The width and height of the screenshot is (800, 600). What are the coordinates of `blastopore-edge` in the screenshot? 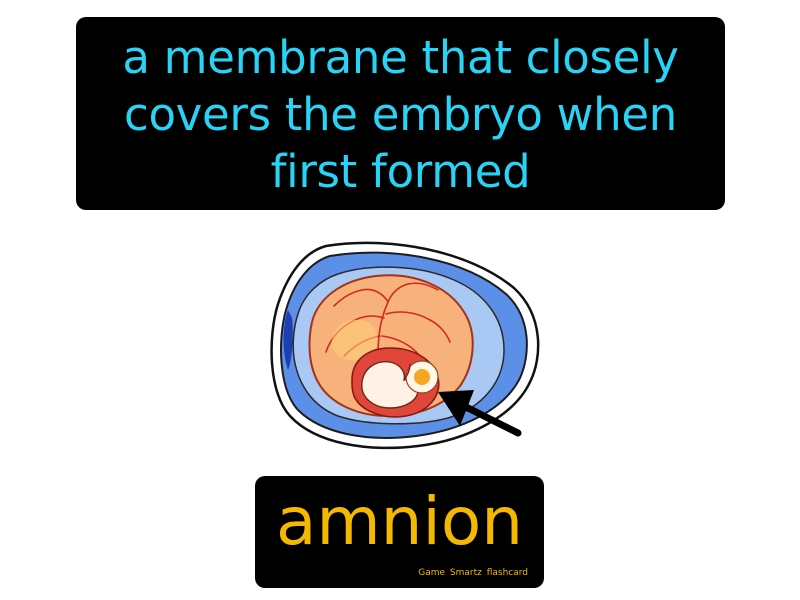 It's located at (288, 340).